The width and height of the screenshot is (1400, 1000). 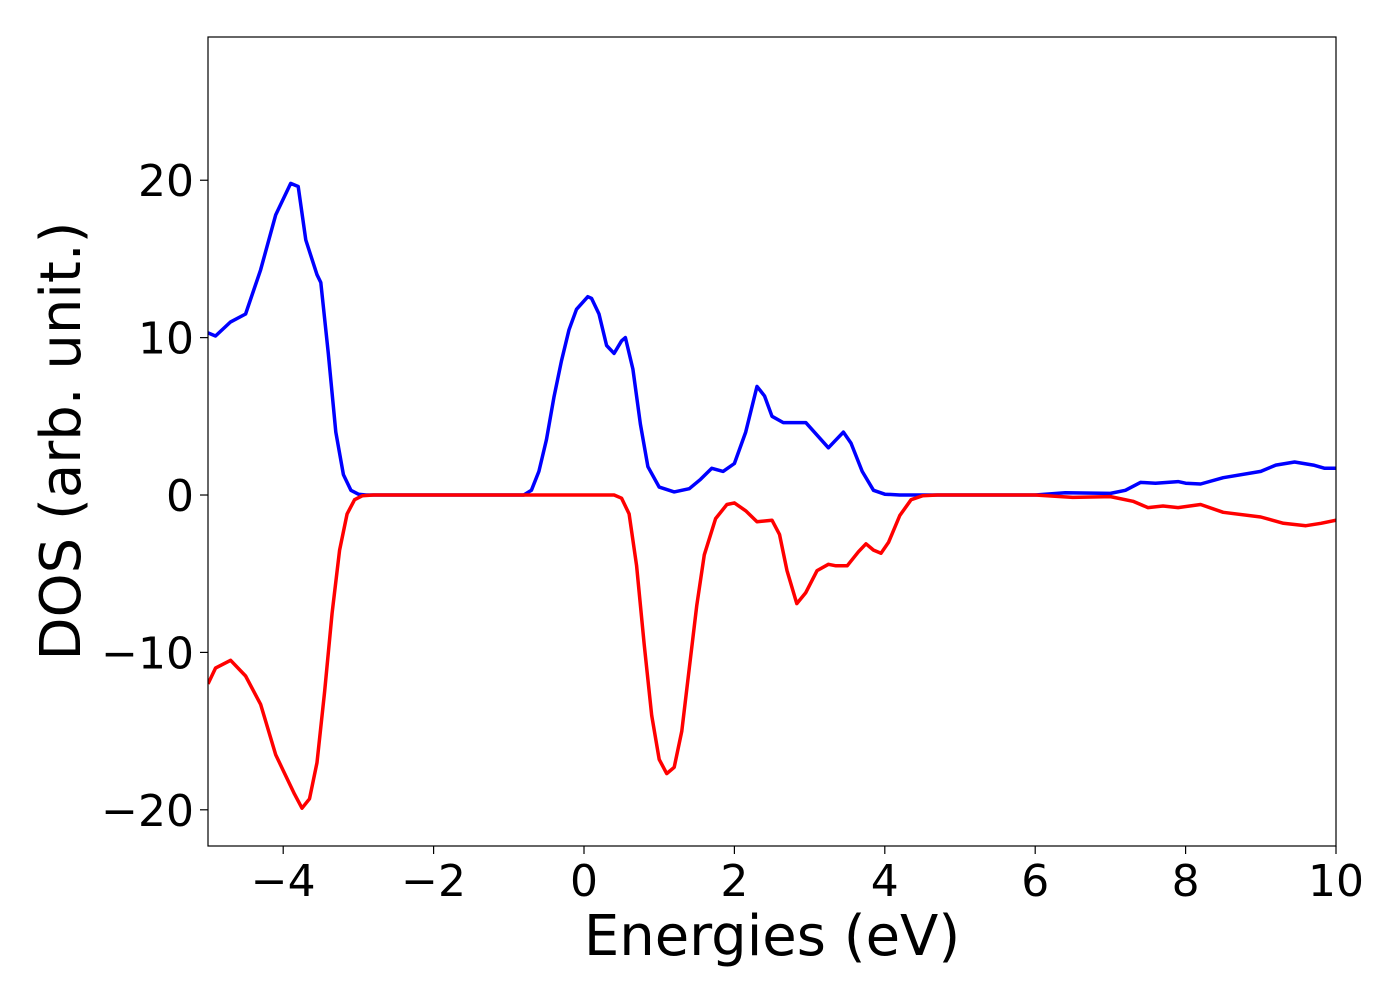 What do you see at coordinates (180, 496) in the screenshot?
I see `y-tick-label: 0` at bounding box center [180, 496].